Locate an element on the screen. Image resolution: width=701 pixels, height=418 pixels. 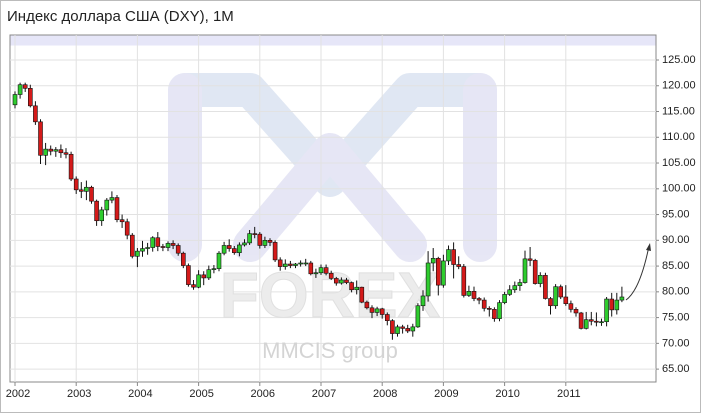
x-tick-label: 2004 is located at coordinates (140, 394).